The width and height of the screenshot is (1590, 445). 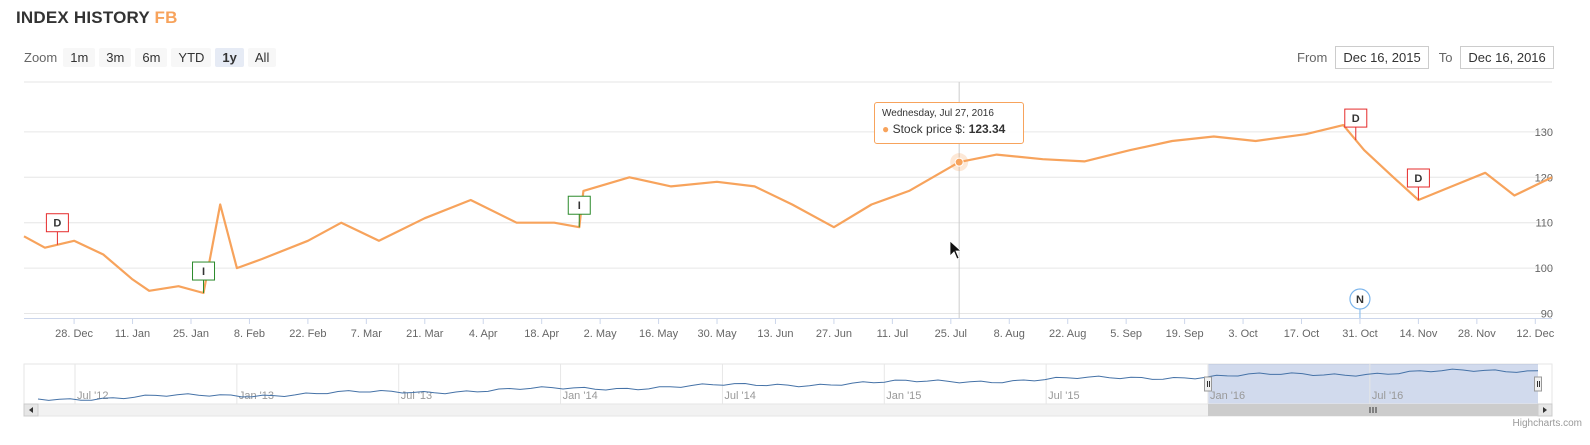 I want to click on y-tick-label: 120, so click(x=1544, y=178).